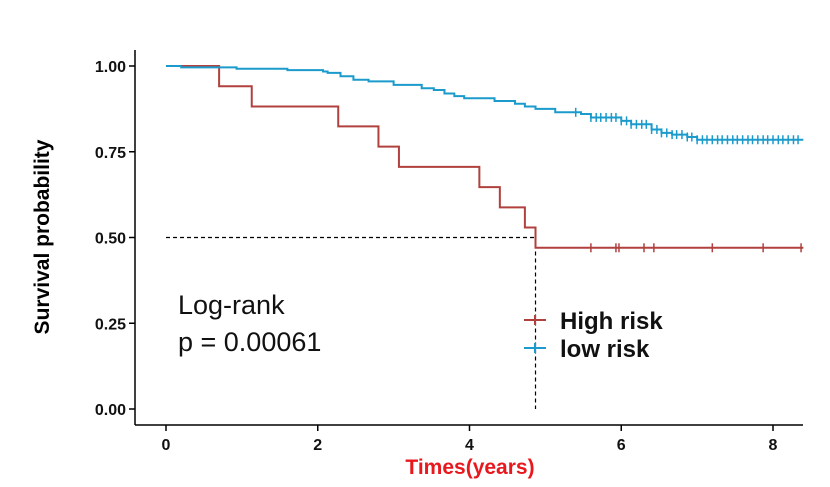 The width and height of the screenshot is (830, 487). I want to click on y-axis-title: Survival probability, so click(42, 236).